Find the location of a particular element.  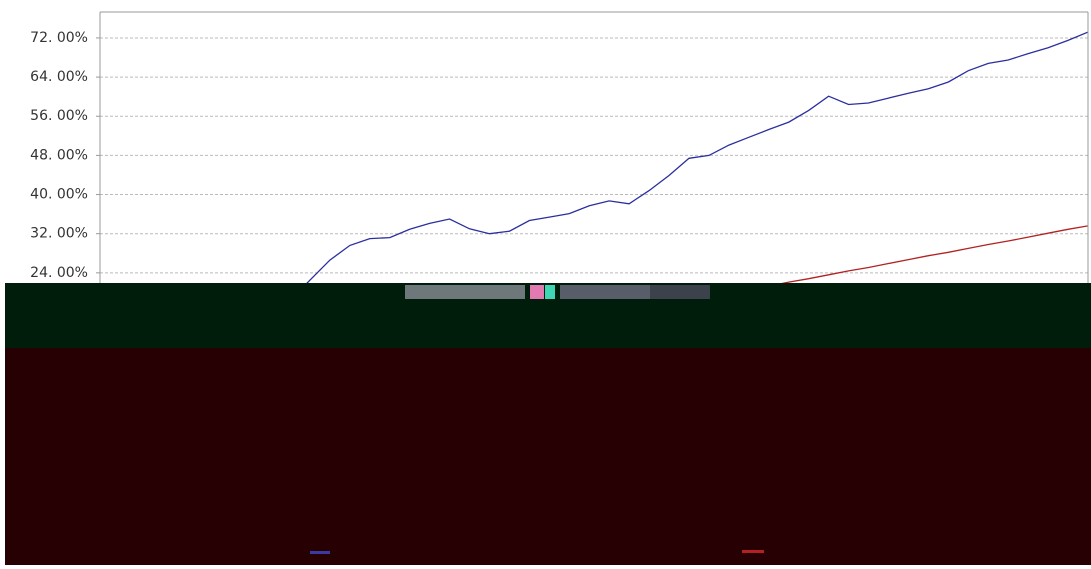

y-tick-label: 64. 00% is located at coordinates (59, 77).